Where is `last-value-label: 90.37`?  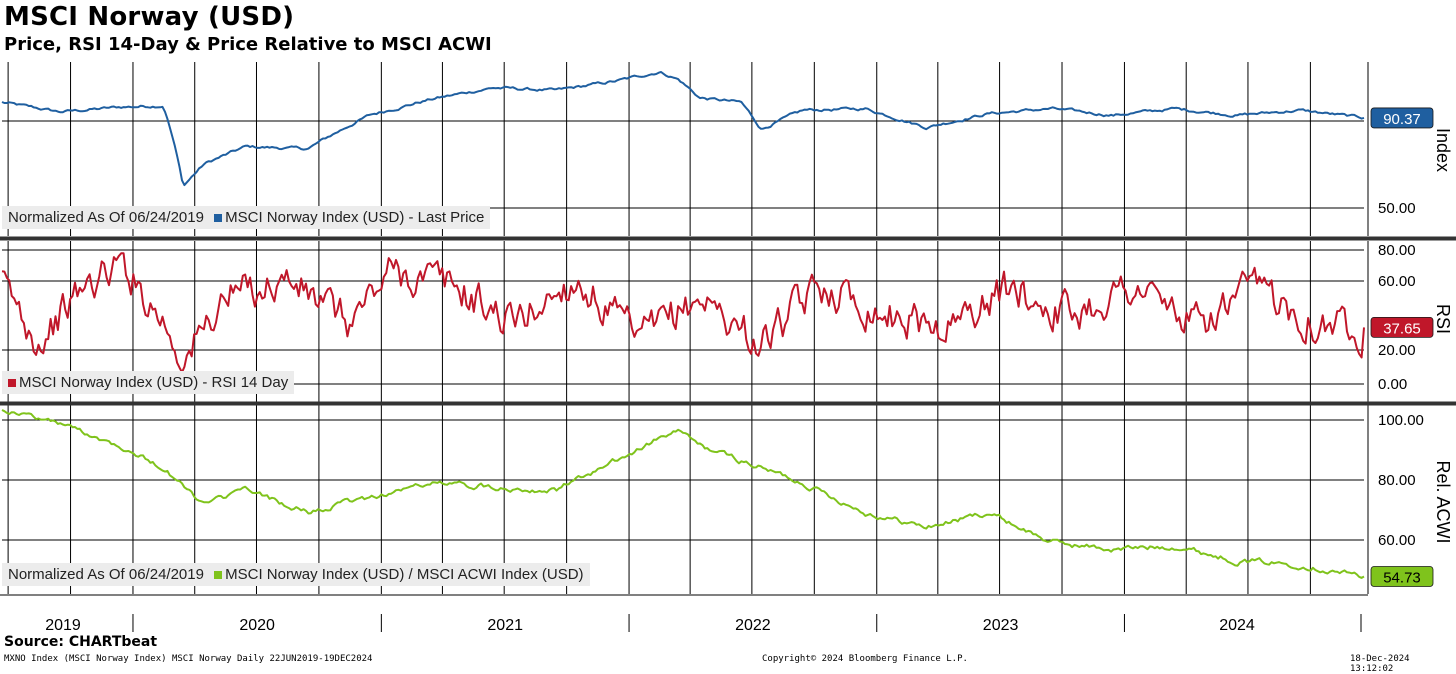 last-value-label: 90.37 is located at coordinates (1402, 119).